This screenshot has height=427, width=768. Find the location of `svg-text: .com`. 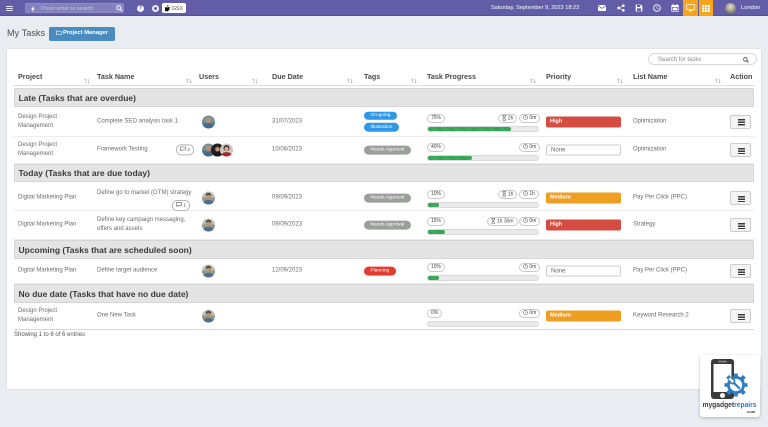

svg-text: .com is located at coordinates (751, 411).